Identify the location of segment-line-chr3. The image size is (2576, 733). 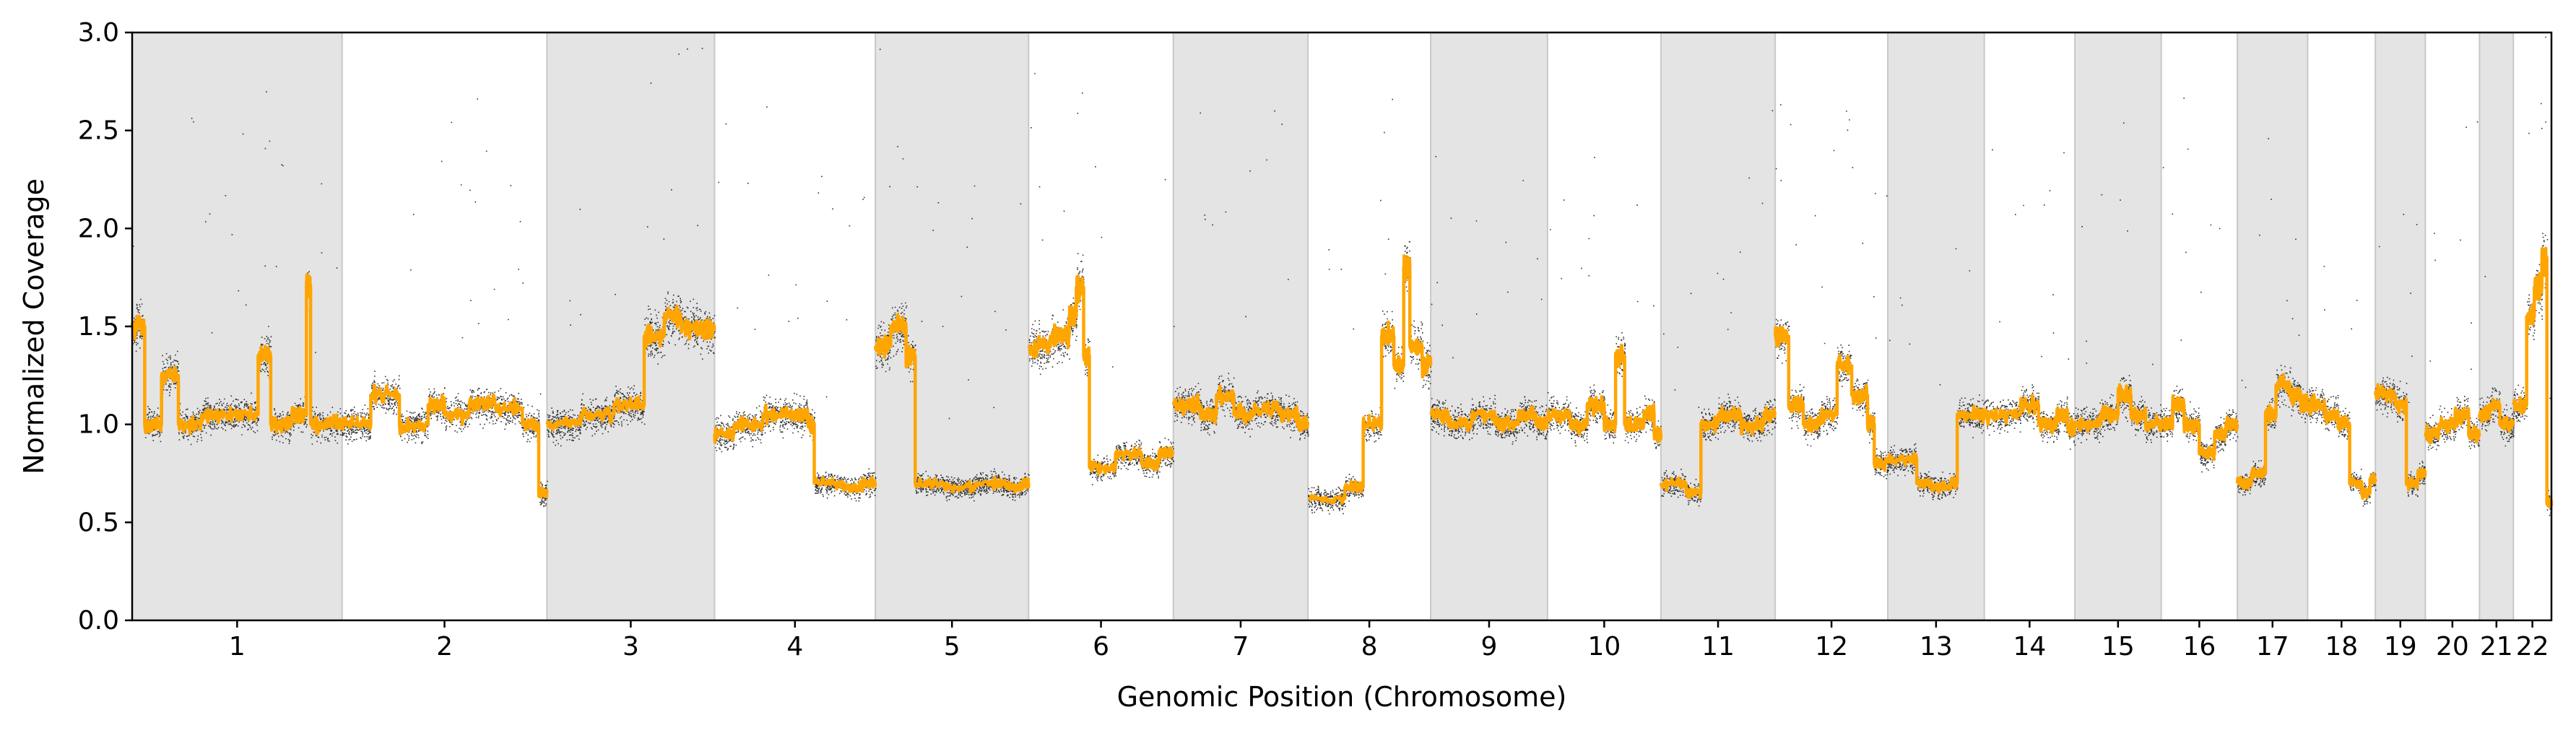
(630, 368).